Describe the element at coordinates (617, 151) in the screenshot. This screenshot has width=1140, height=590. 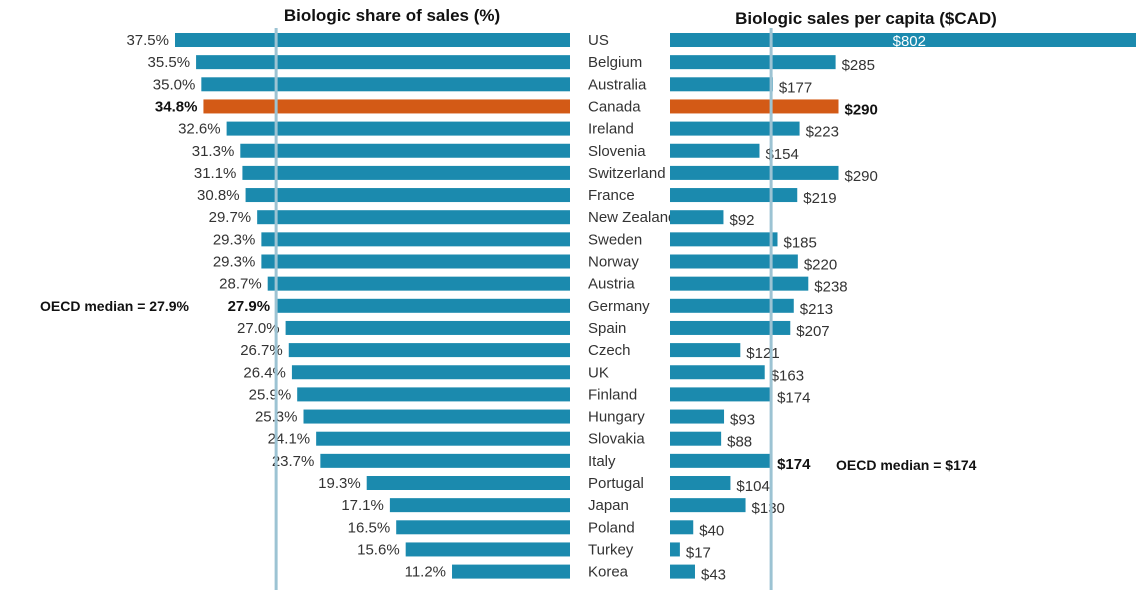
I see `category-label-5: Slovenia` at that location.